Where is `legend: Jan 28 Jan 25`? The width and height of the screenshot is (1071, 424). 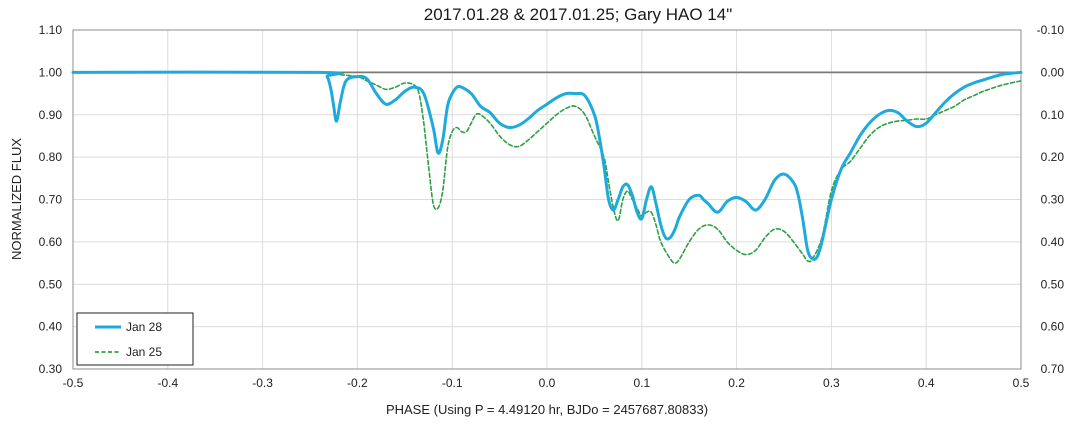
legend: Jan 28 Jan 25 is located at coordinates (135, 339).